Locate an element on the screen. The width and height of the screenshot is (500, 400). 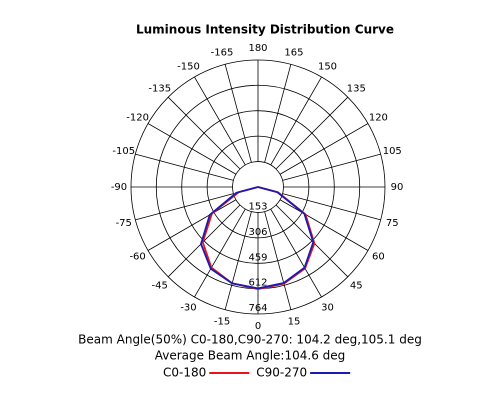
angle-tick-label: -30 is located at coordinates (188, 307).